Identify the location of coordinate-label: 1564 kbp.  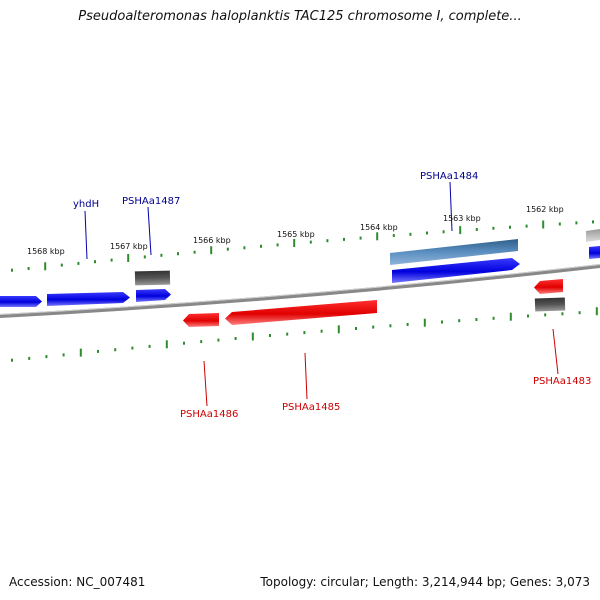
(379, 227).